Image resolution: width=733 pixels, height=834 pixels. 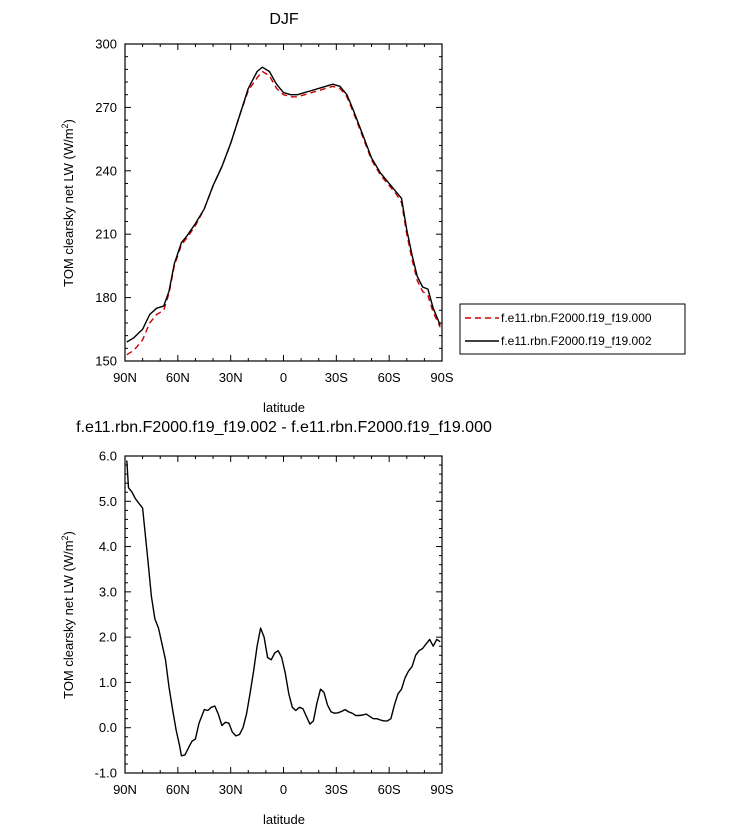 What do you see at coordinates (106, 773) in the screenshot?
I see `bottom-y-tick-label: -1.0` at bounding box center [106, 773].